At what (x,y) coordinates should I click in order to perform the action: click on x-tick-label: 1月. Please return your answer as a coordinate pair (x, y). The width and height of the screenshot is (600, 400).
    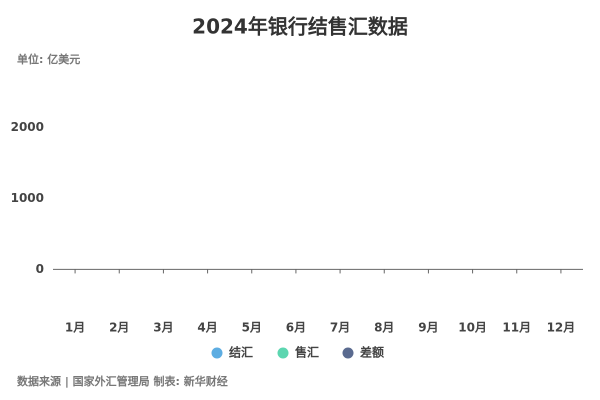
    Looking at the image, I should click on (75, 328).